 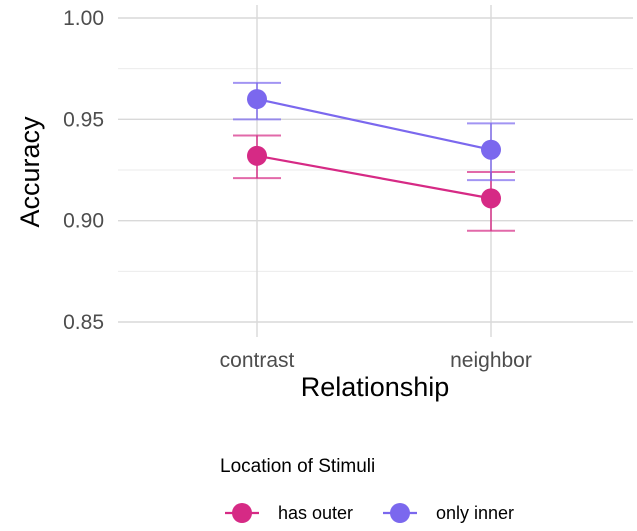 What do you see at coordinates (475, 513) in the screenshot?
I see `legend-label: only inner` at bounding box center [475, 513].